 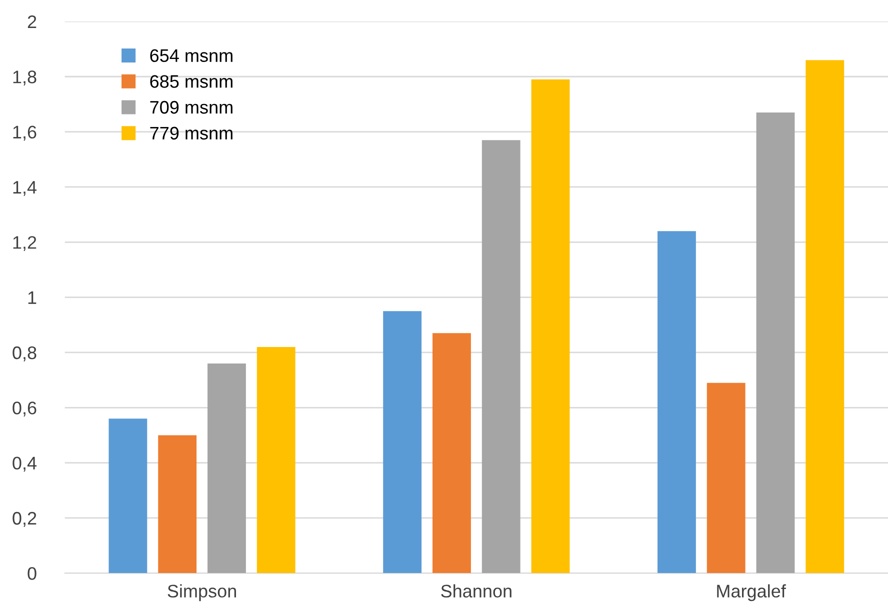 What do you see at coordinates (32, 573) in the screenshot?
I see `y-tick-label: 0` at bounding box center [32, 573].